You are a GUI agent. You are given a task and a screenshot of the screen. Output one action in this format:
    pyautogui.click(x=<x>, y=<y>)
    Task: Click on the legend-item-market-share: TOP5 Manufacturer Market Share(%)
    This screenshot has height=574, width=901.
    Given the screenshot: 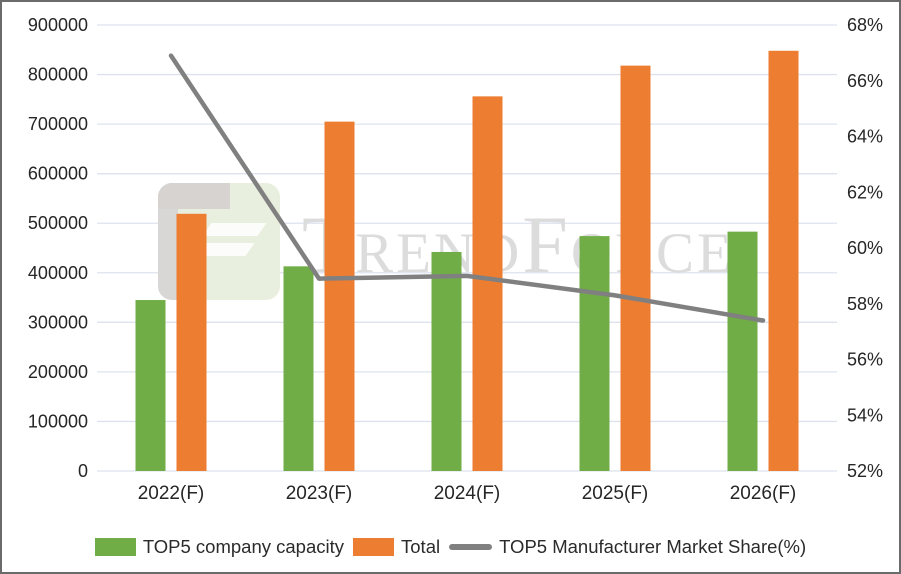 What is the action you would take?
    pyautogui.click(x=627, y=547)
    